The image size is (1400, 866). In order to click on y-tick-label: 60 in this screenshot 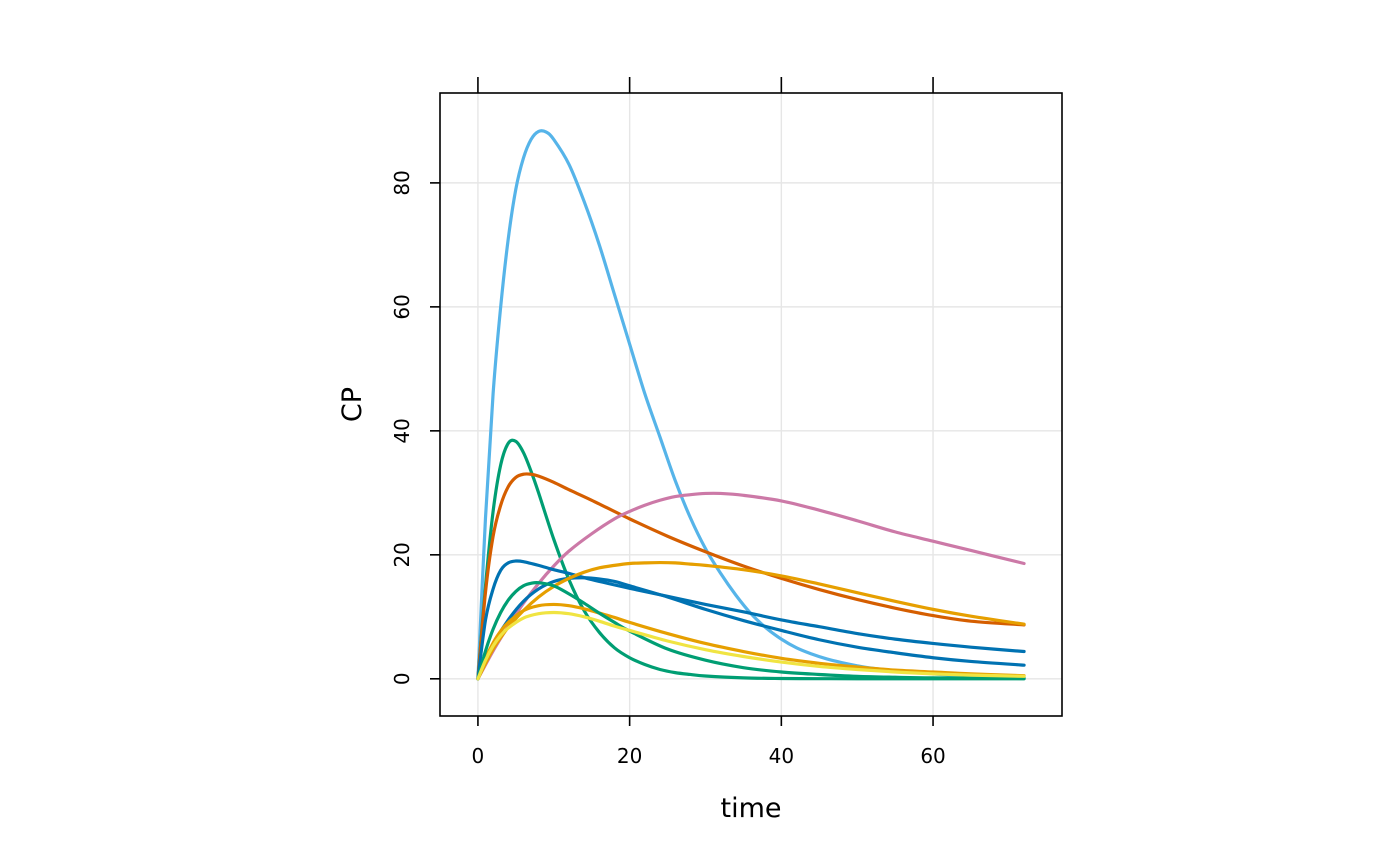, I will do `click(402, 306)`.